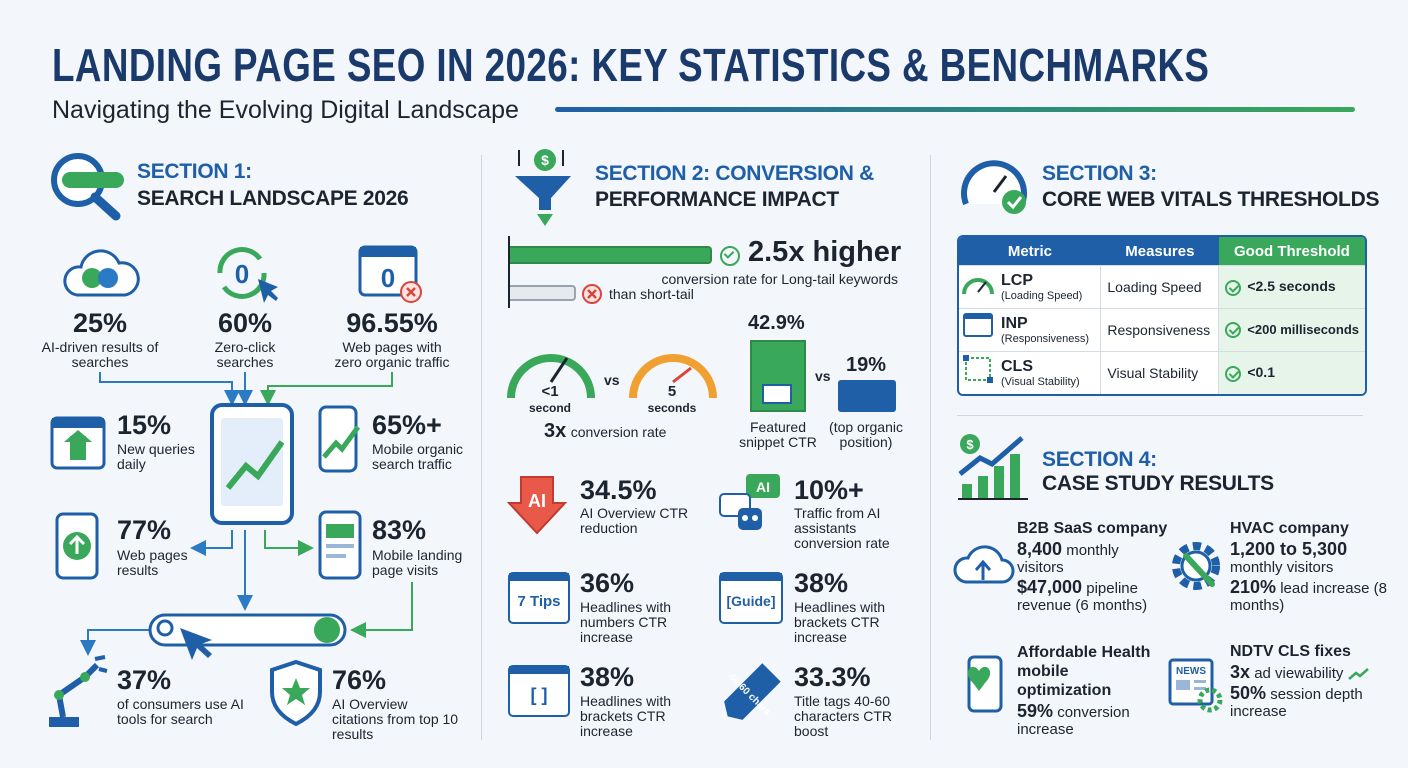  Describe the element at coordinates (779, 279) in the screenshot. I see `long-tail-text: conversion rate for Long-tail keywords` at that location.